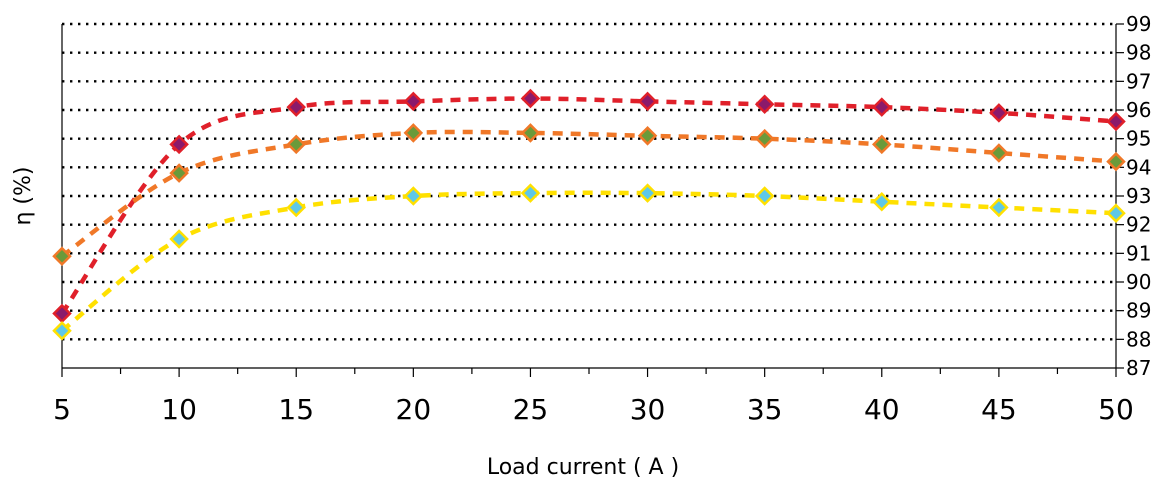 The width and height of the screenshot is (1159, 491). I want to click on x-tick-label: 25, so click(531, 409).